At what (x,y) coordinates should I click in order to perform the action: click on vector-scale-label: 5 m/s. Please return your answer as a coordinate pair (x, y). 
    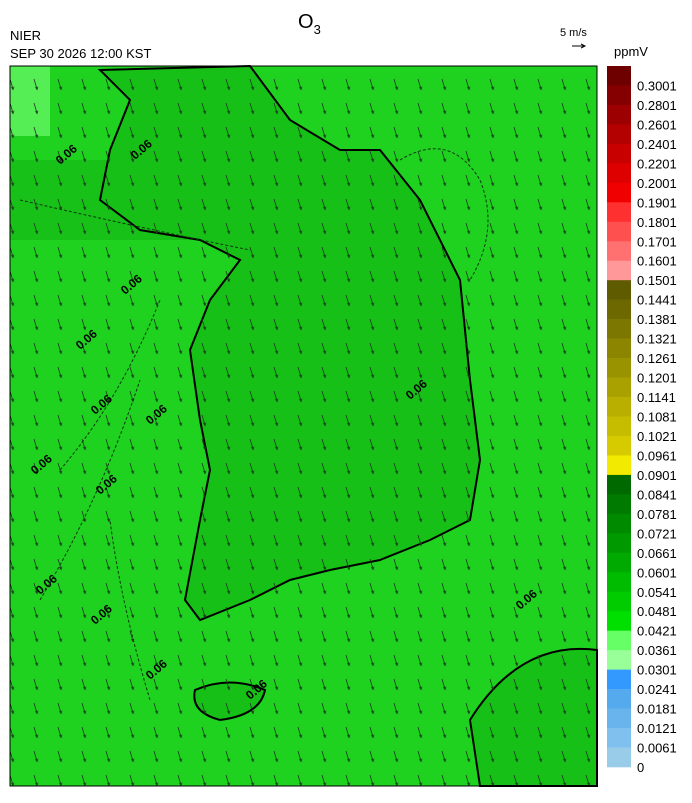
    Looking at the image, I should click on (573, 33).